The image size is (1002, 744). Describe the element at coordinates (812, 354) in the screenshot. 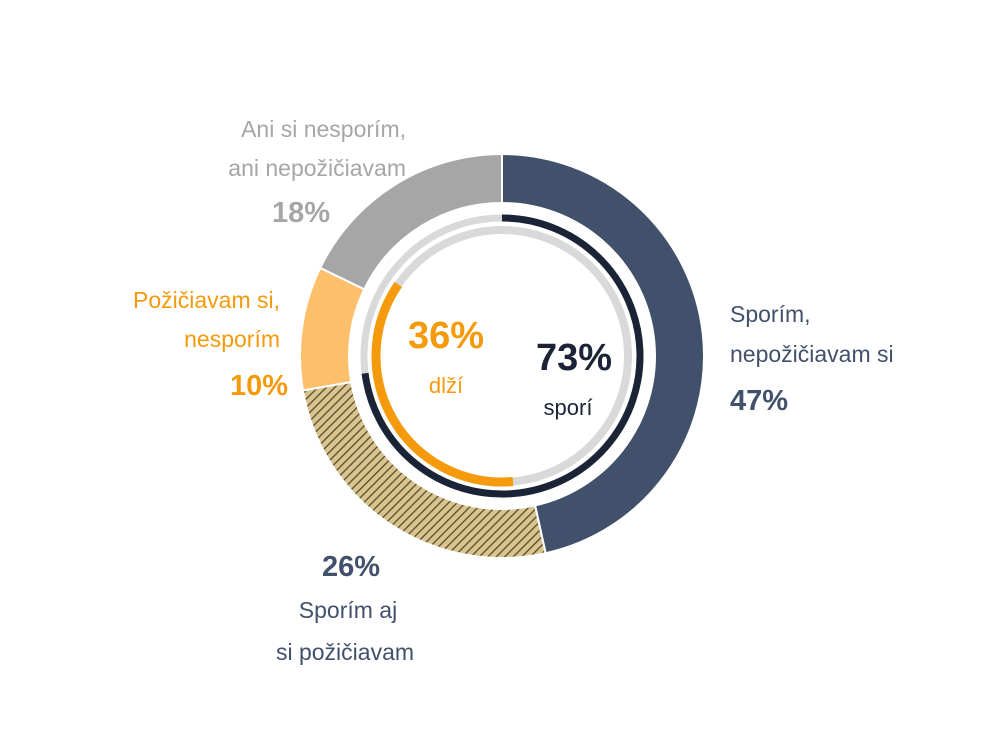

I see `slice-label-0-line-1: nepožičiavam si` at that location.